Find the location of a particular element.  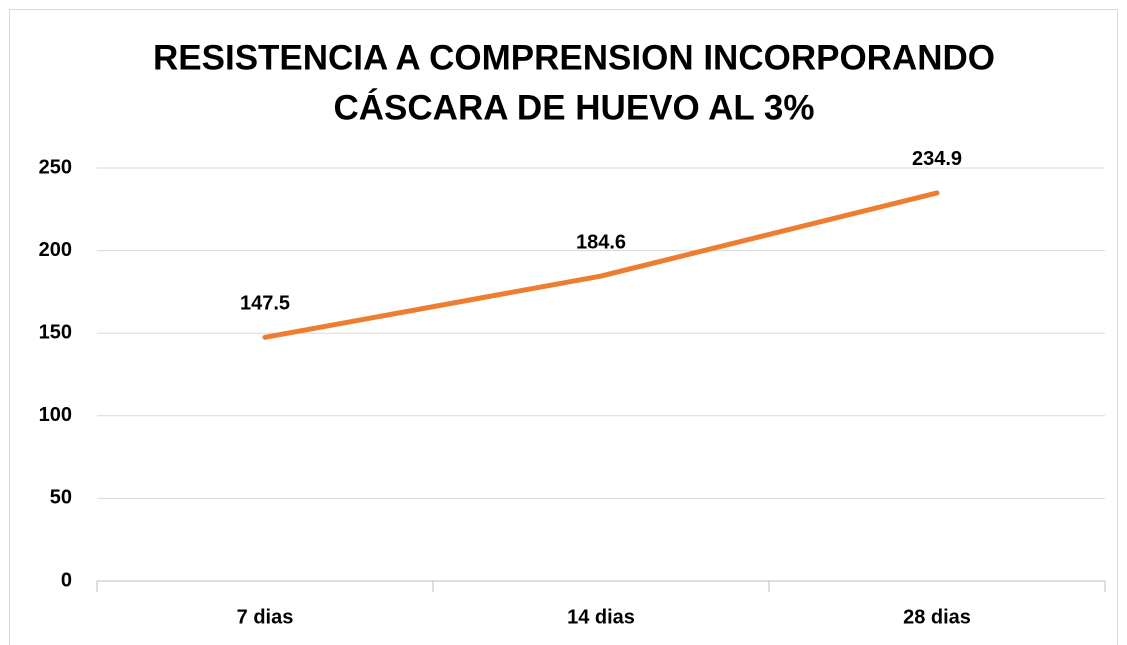

x-tick-label: 7 dias is located at coordinates (265, 617).